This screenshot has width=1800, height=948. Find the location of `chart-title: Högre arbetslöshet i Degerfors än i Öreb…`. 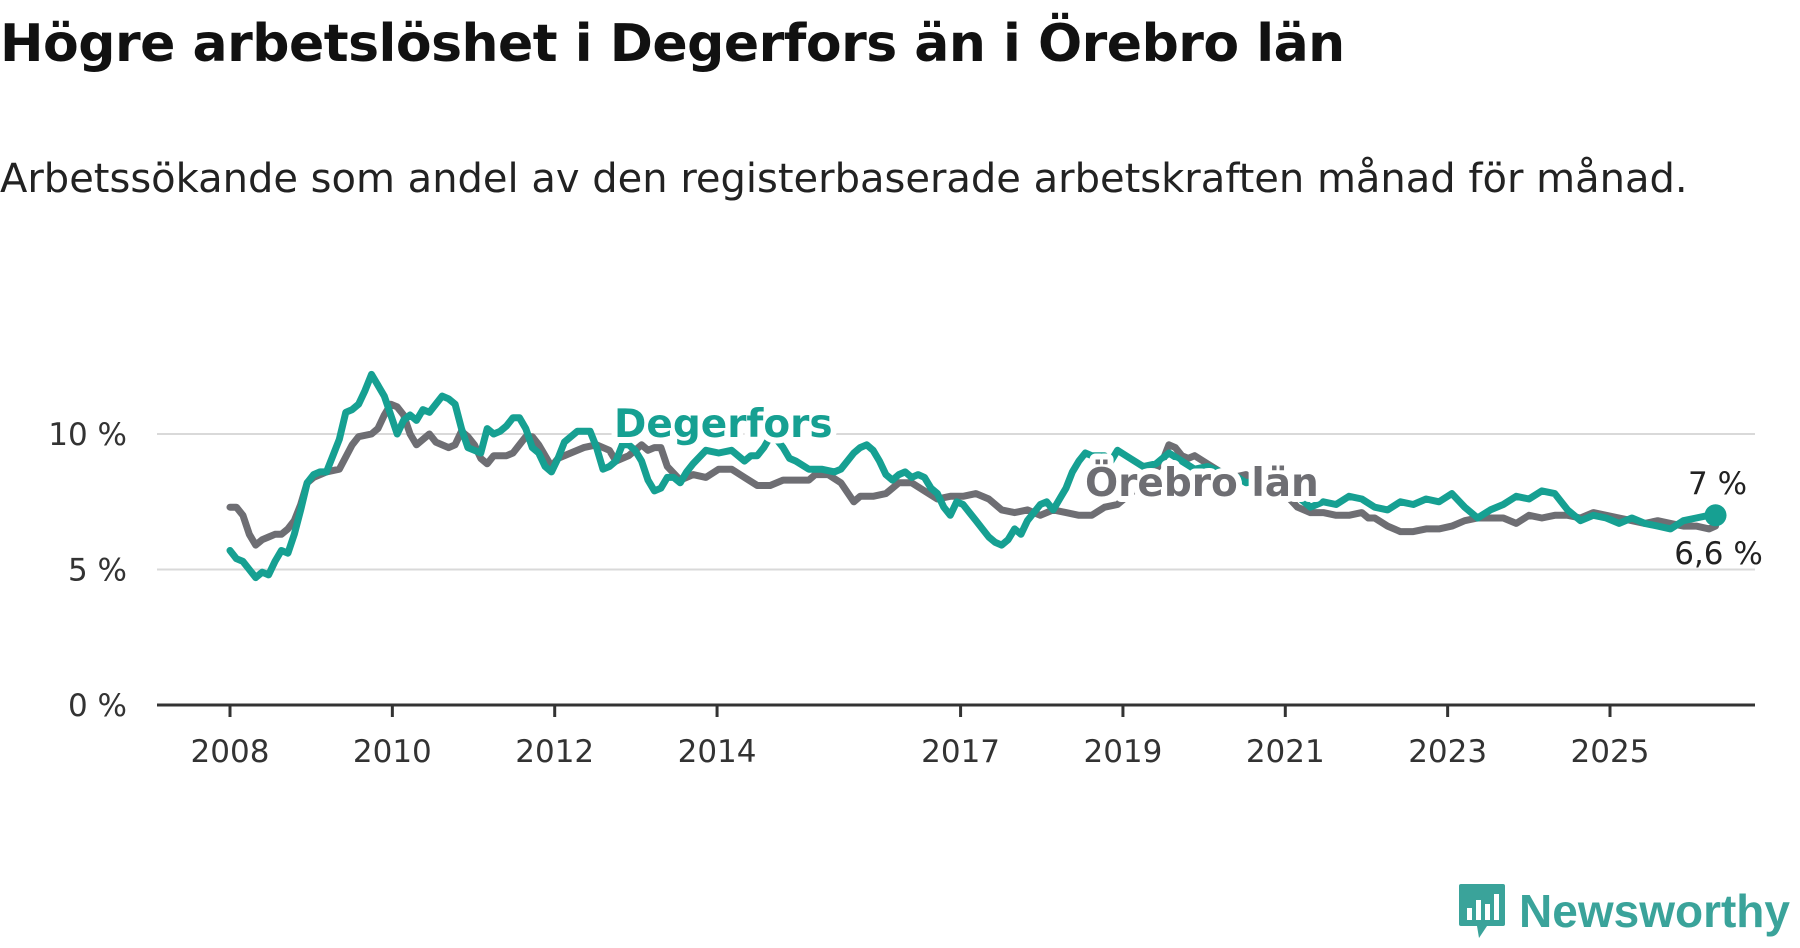

chart-title: Högre arbetslöshet i Degerfors än i Öreb… is located at coordinates (672, 44).